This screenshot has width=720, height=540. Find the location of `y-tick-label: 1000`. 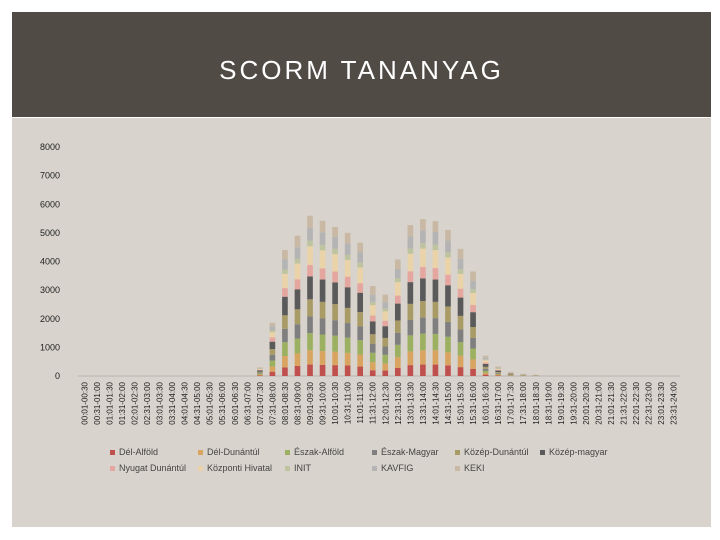

y-tick-label: 1000 is located at coordinates (50, 347).